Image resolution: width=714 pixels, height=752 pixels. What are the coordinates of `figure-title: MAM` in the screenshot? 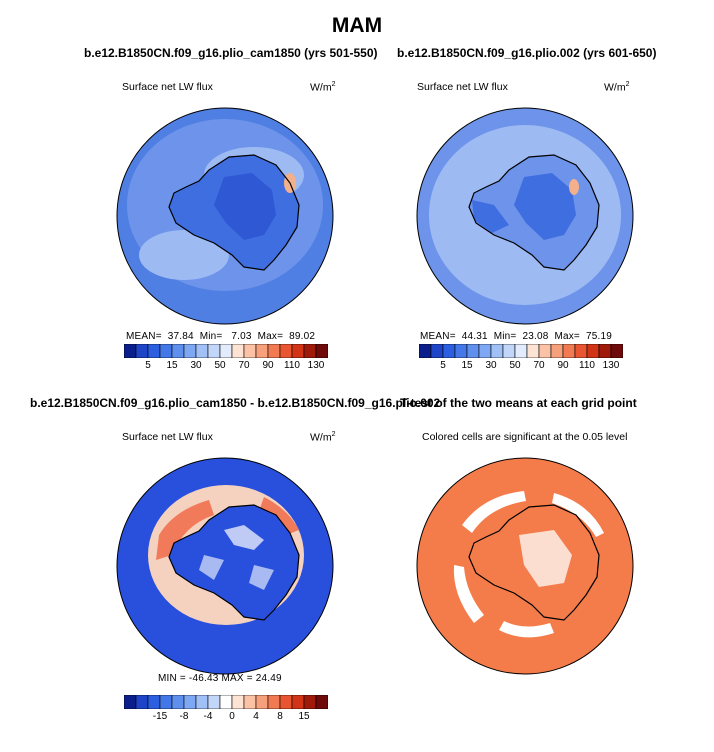 It's located at (357, 25).